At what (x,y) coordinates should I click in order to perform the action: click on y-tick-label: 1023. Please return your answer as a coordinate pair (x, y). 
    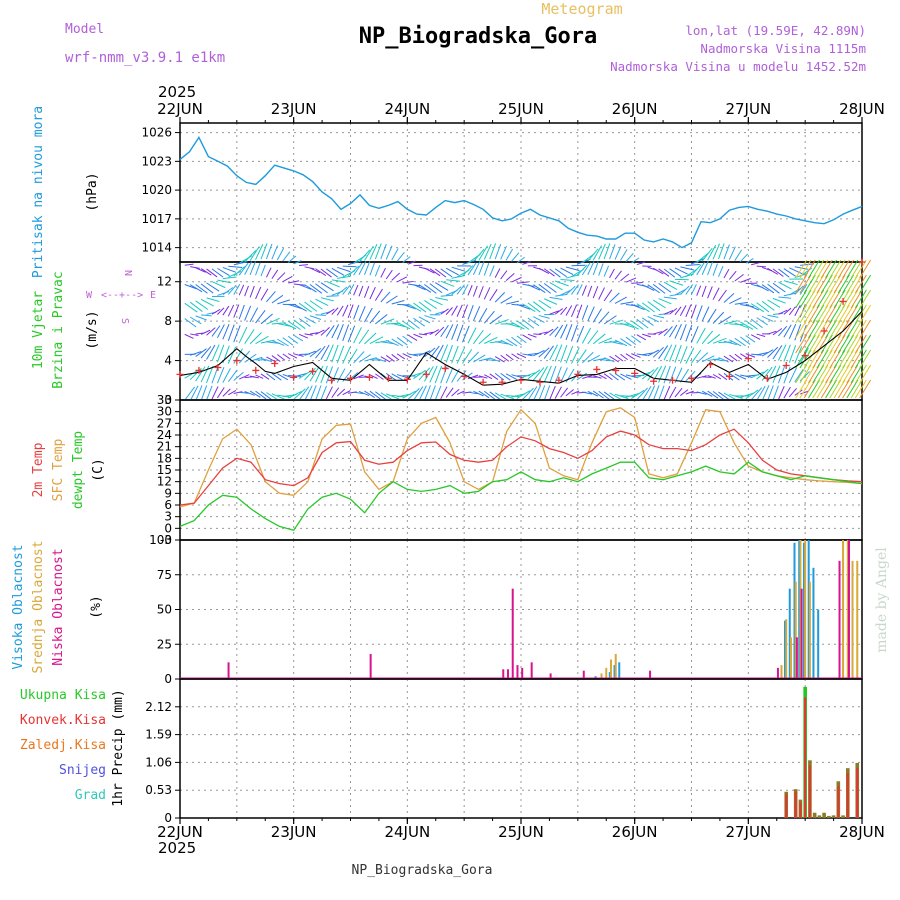
    Looking at the image, I should click on (156, 161).